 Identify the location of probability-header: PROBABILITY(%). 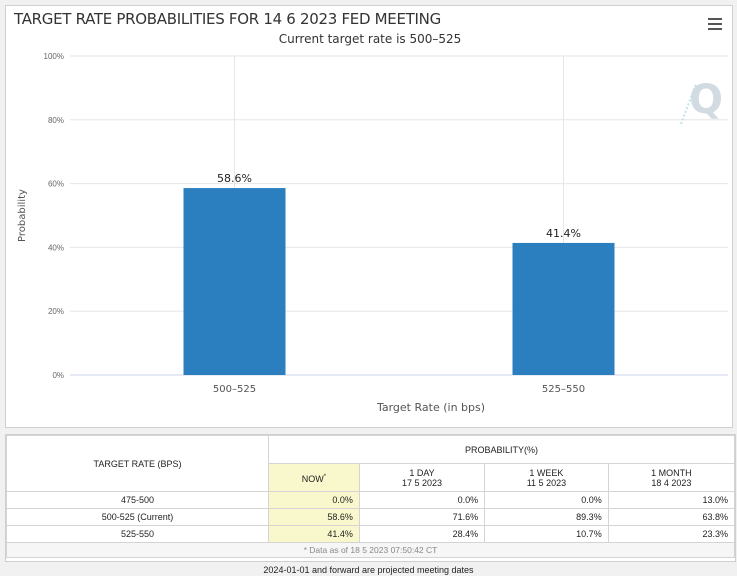
(501, 449).